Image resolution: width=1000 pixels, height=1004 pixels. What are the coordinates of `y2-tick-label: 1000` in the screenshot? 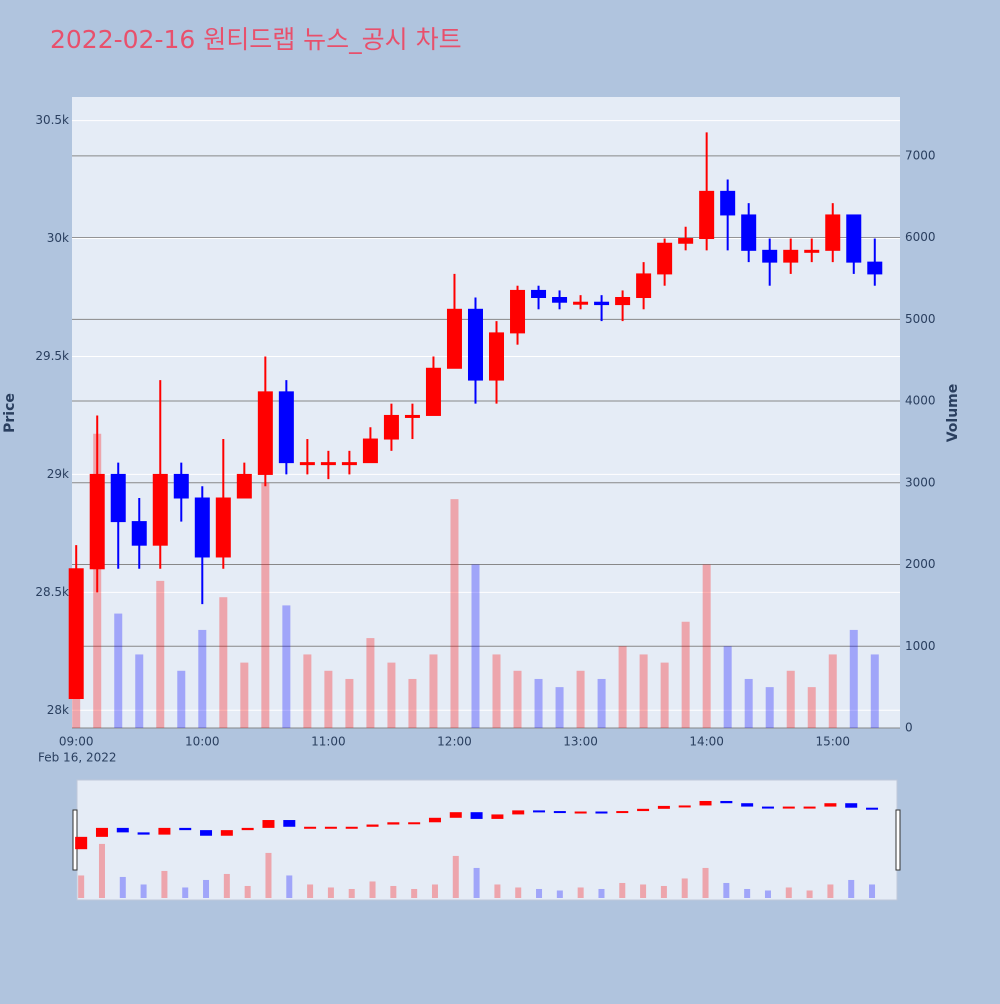 It's located at (920, 646).